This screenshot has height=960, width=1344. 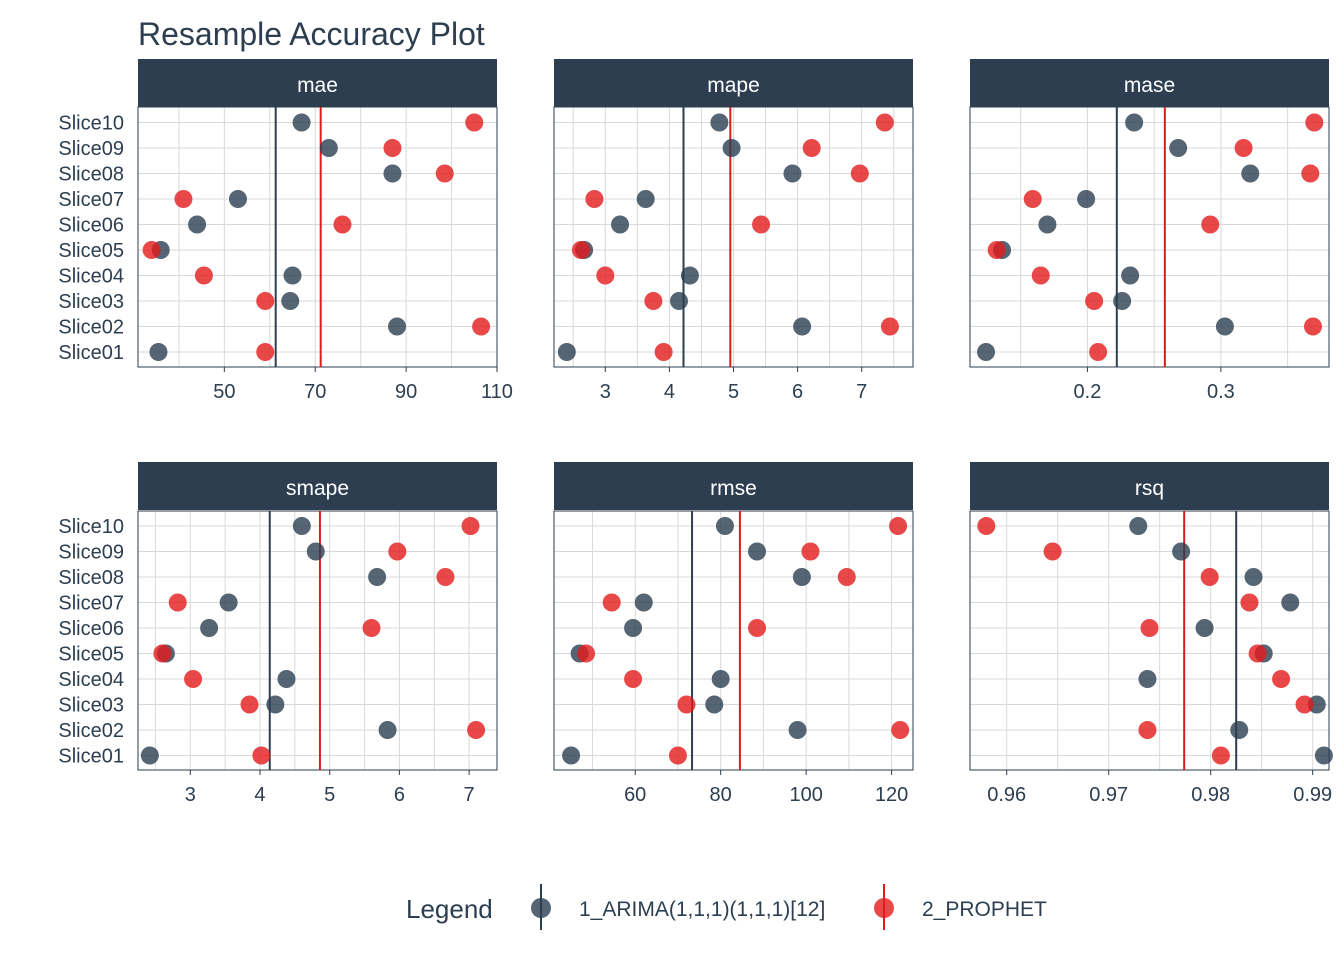 I want to click on y-tick-label: Slice05, so click(x=91, y=655).